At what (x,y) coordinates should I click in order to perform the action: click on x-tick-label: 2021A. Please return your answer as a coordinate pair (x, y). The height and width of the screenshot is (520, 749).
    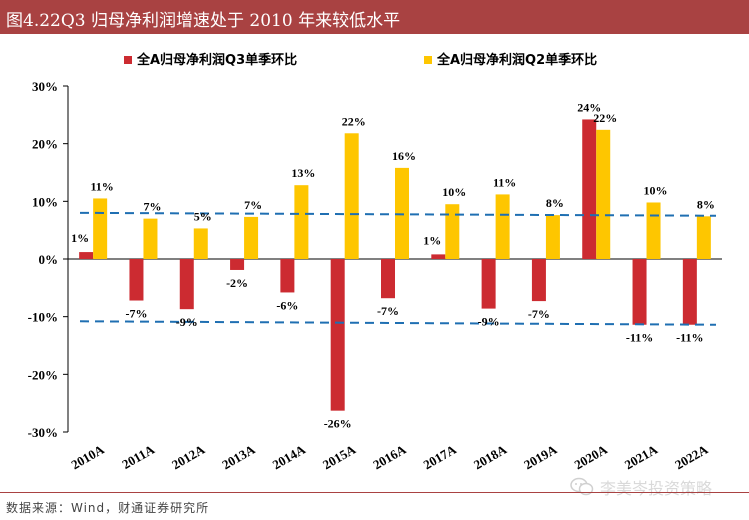
    Looking at the image, I should click on (641, 456).